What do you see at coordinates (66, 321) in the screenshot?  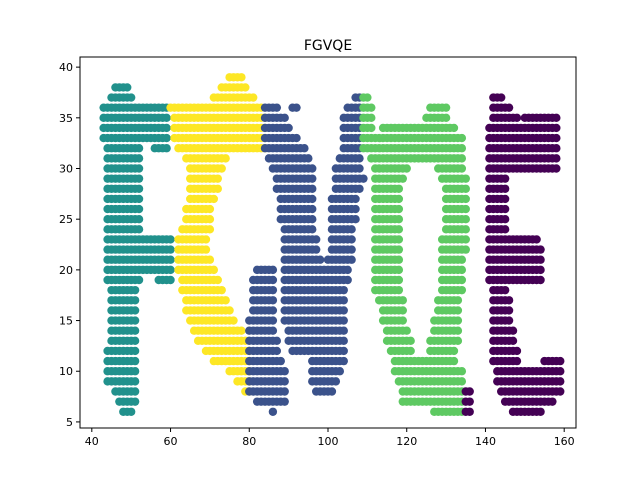 I see `y-tick-label: 15` at bounding box center [66, 321].